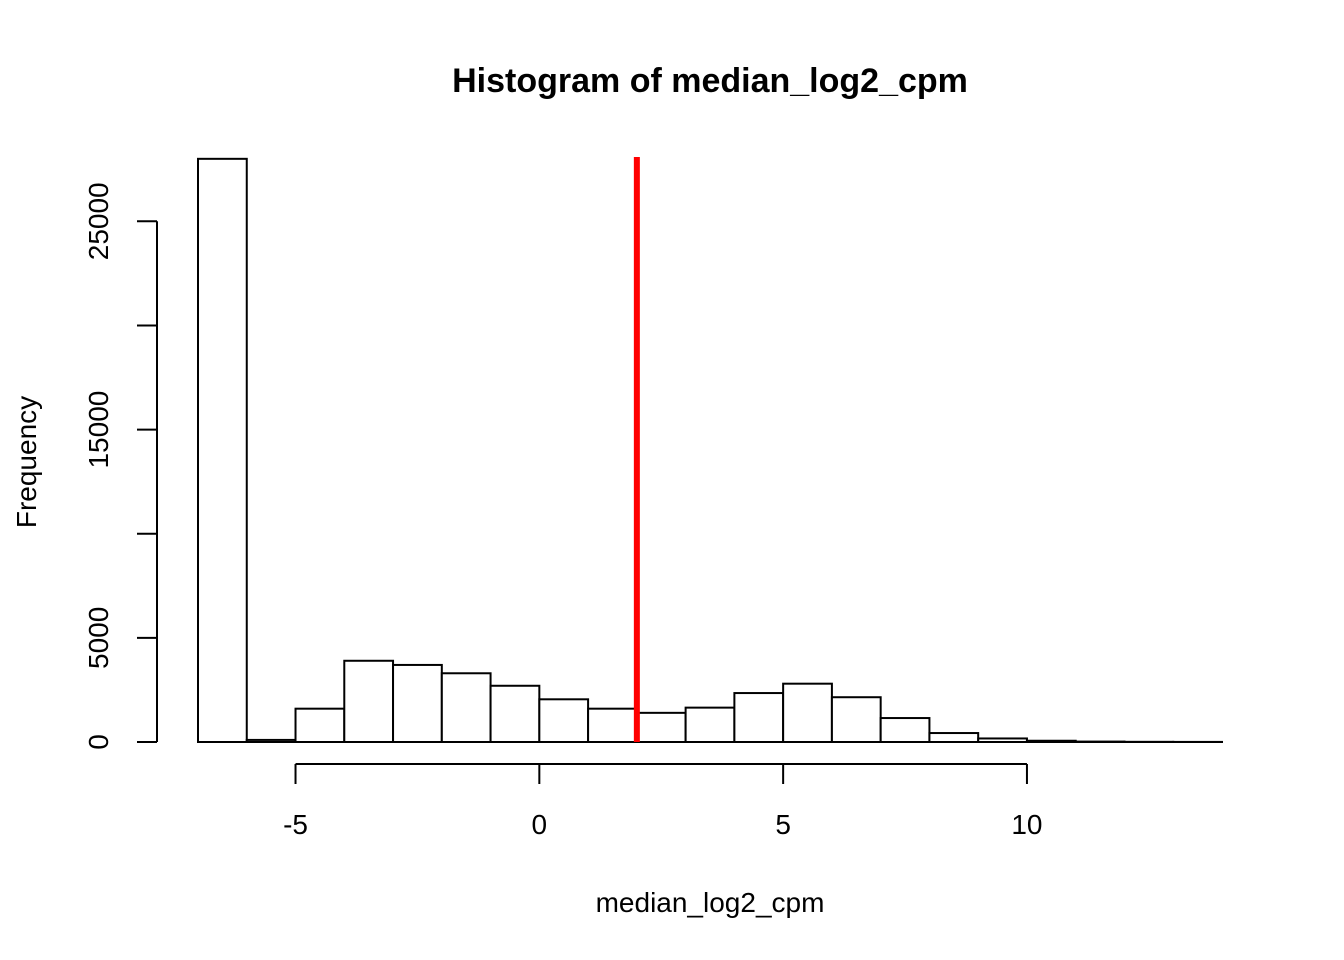  I want to click on y-axis: 0 5000 15000 25000, so click(120, 466).